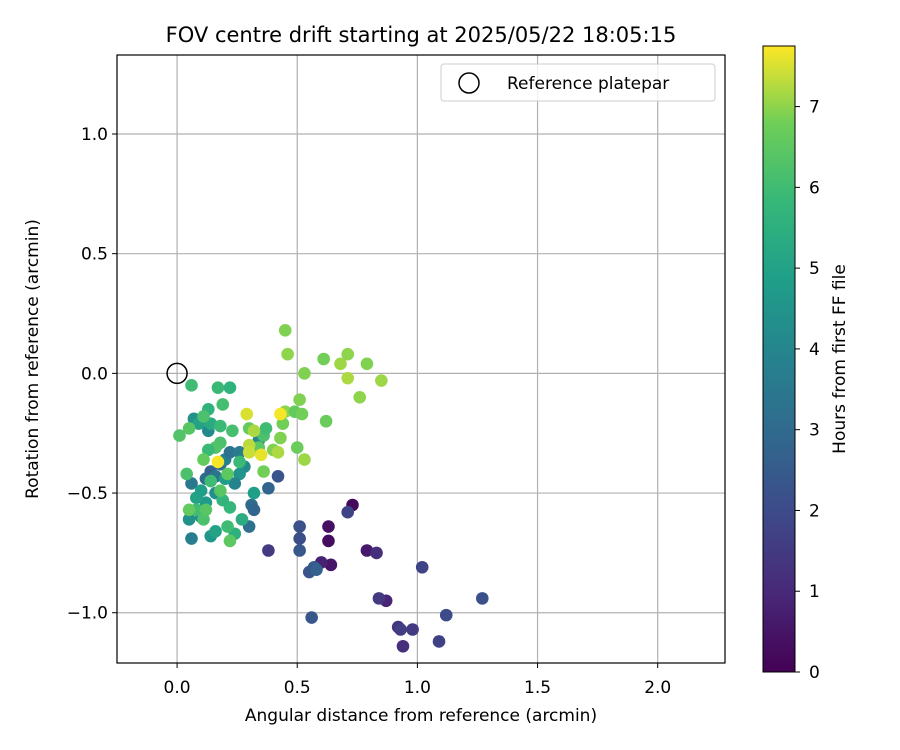 The height and width of the screenshot is (750, 900). I want to click on colorbar-label: Hours from first FF file, so click(840, 359).